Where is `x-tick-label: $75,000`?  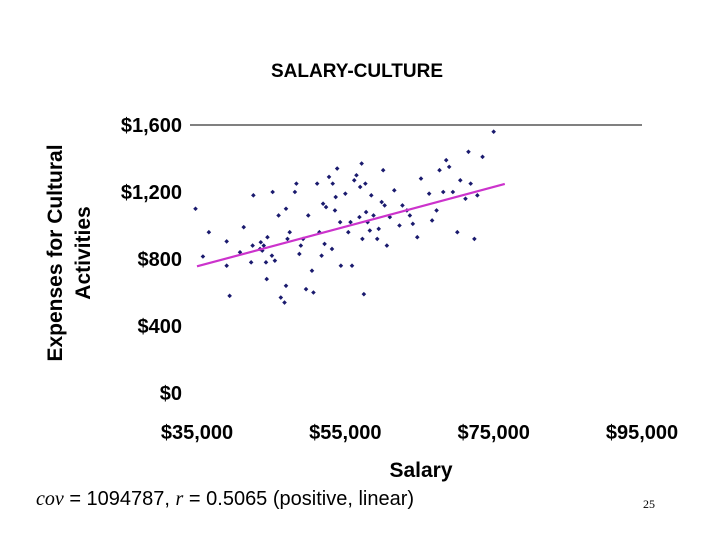
x-tick-label: $75,000 is located at coordinates (494, 433).